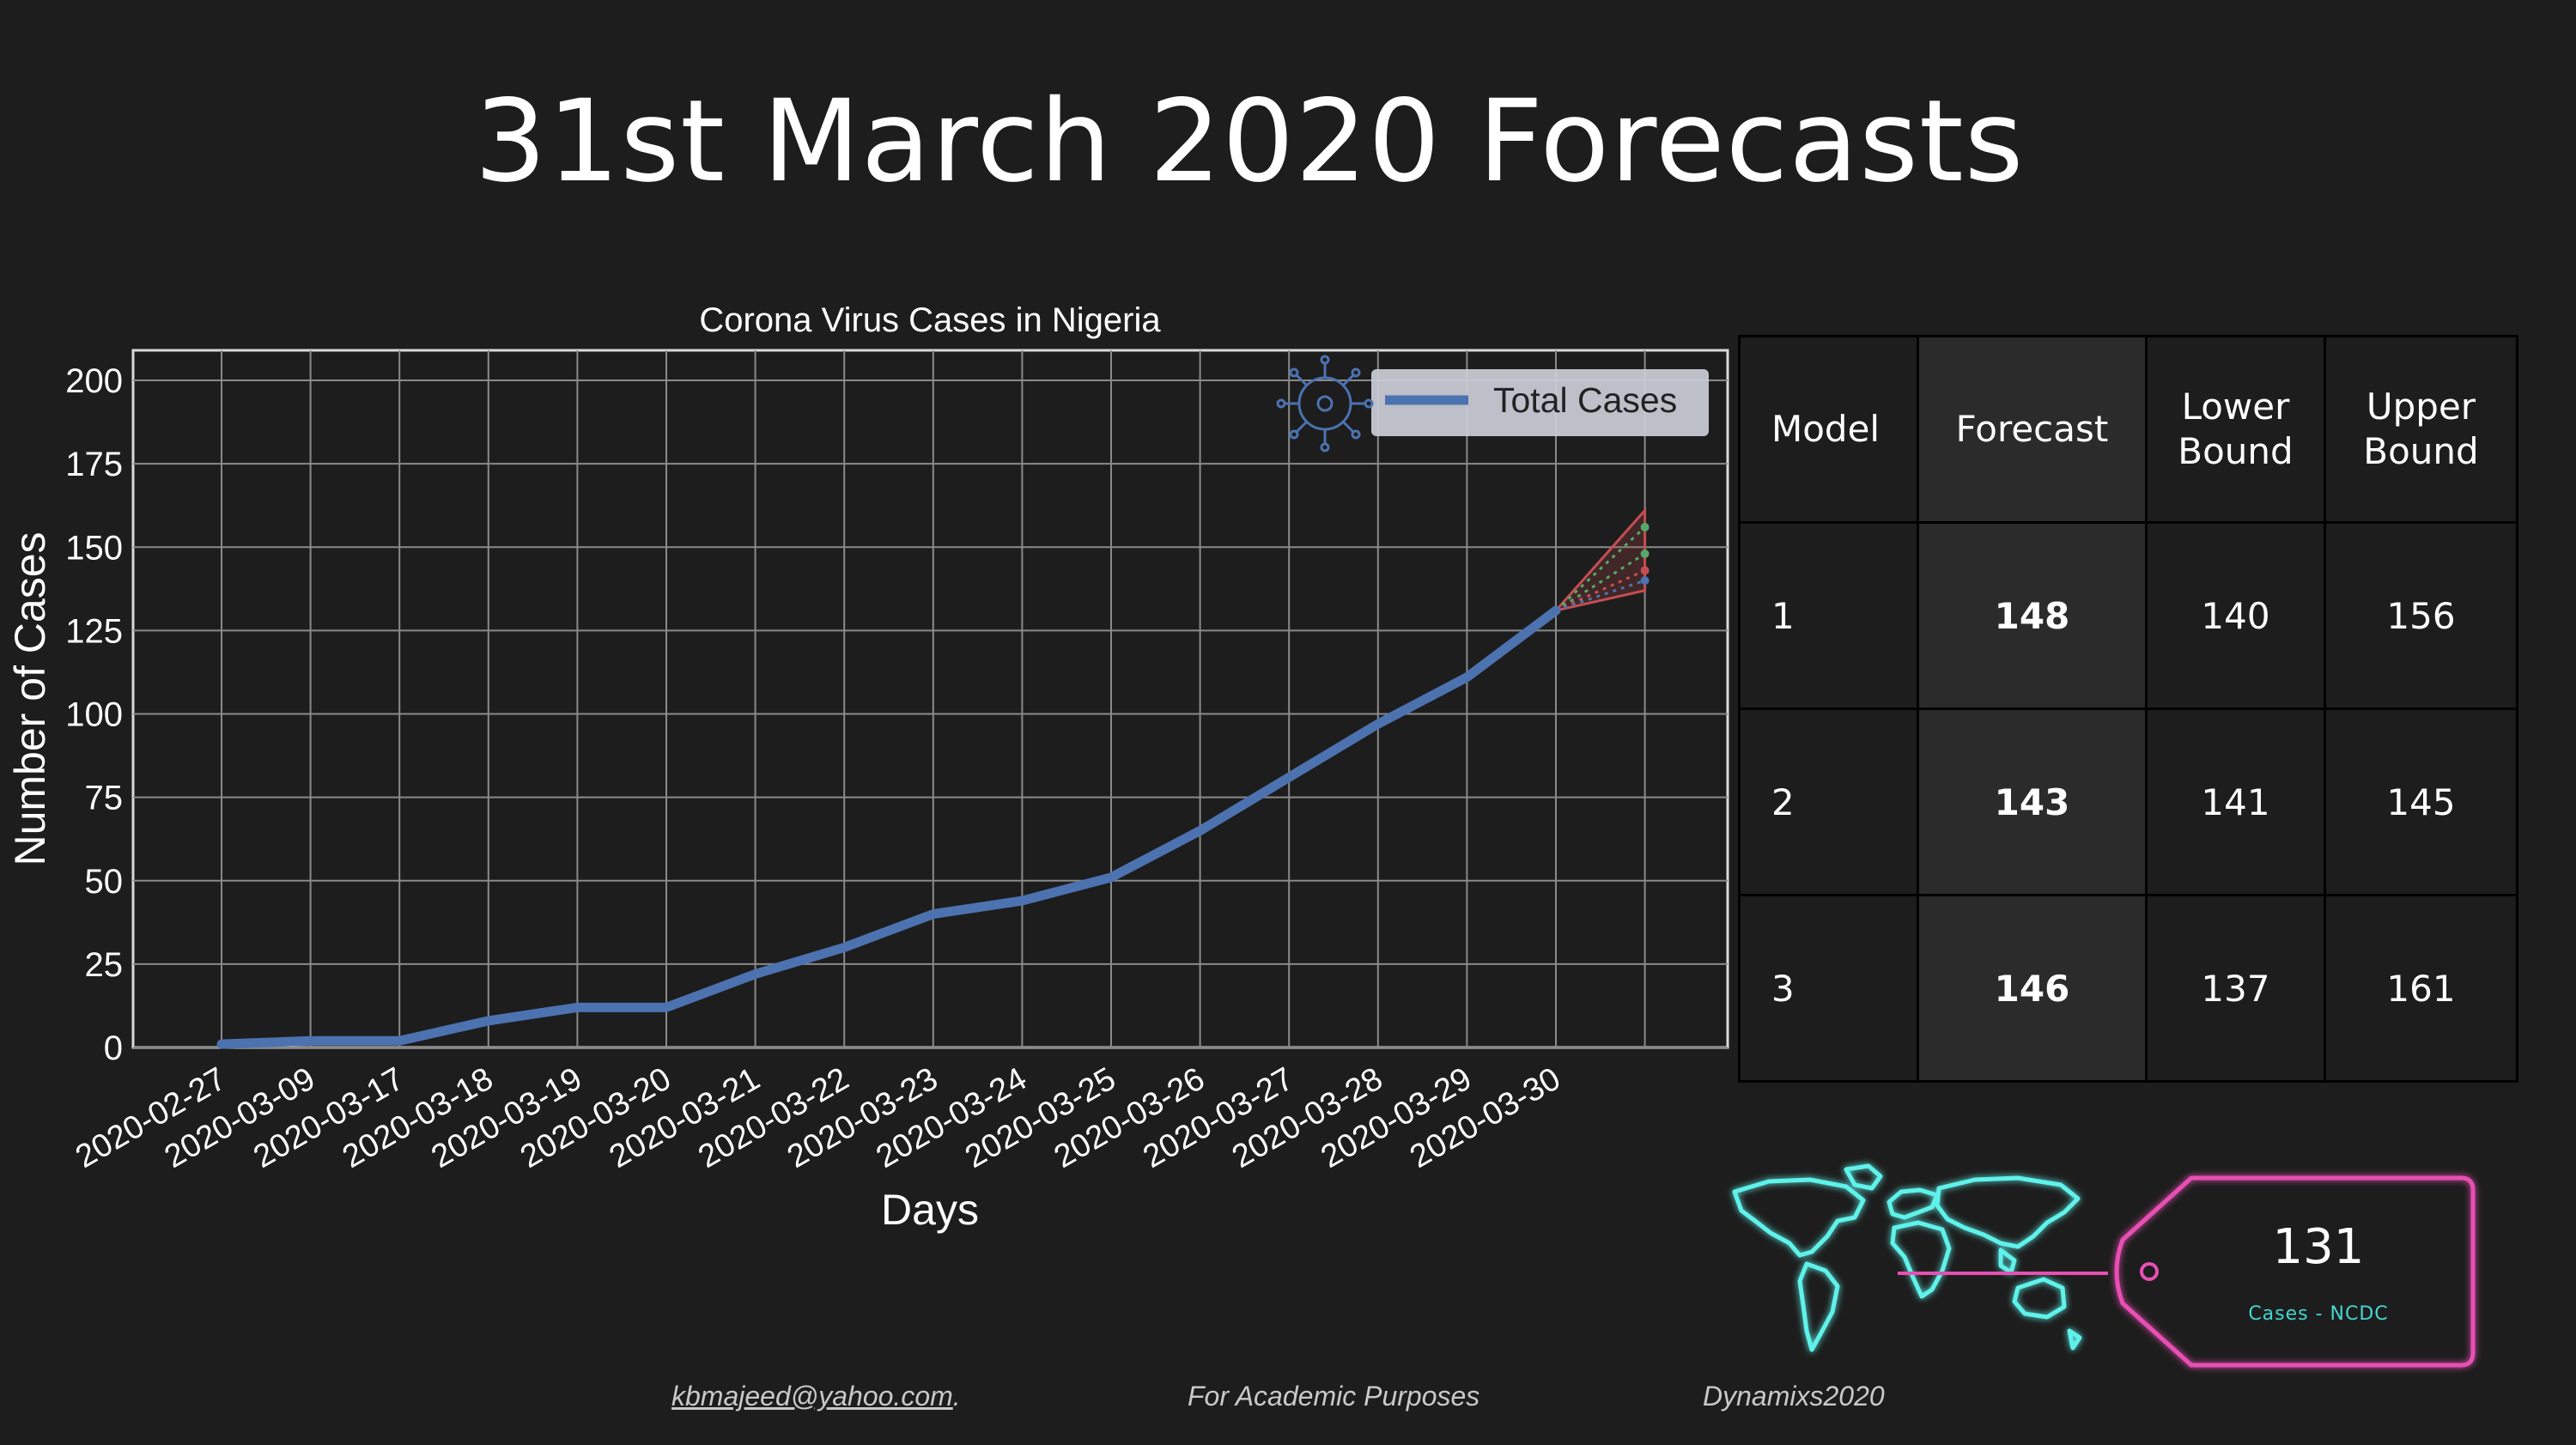 This screenshot has height=1445, width=2576. I want to click on cell-lower-bound: 140, so click(2236, 615).